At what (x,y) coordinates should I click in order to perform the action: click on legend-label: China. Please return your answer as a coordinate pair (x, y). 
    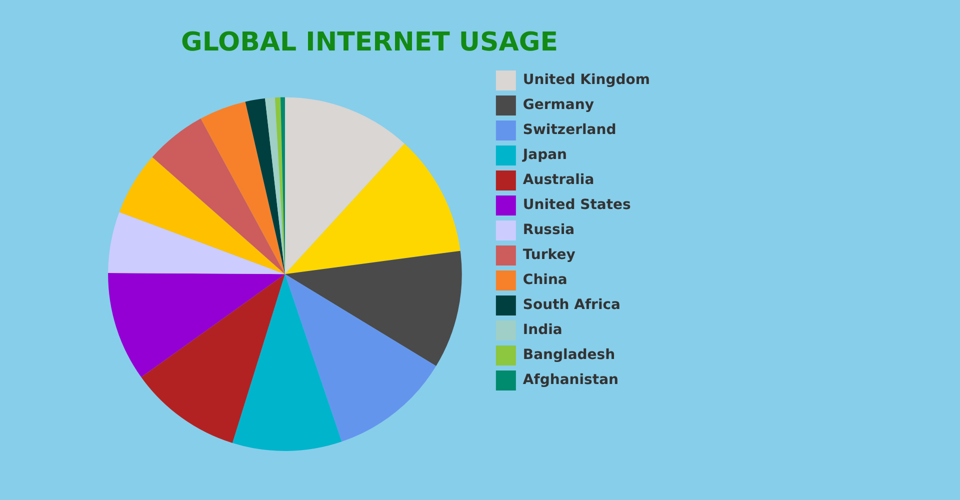
    Looking at the image, I should click on (545, 280).